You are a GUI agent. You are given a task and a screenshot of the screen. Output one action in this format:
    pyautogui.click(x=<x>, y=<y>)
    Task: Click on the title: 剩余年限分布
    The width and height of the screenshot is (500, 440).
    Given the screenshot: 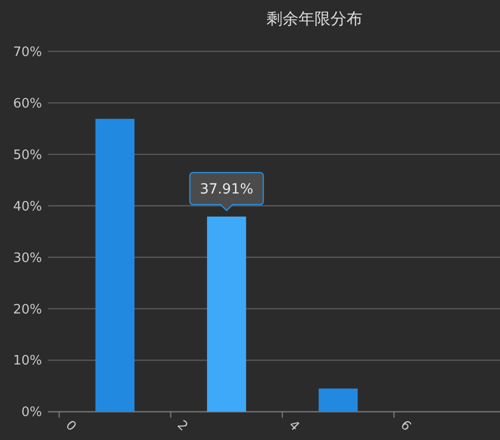 What is the action you would take?
    pyautogui.click(x=314, y=18)
    